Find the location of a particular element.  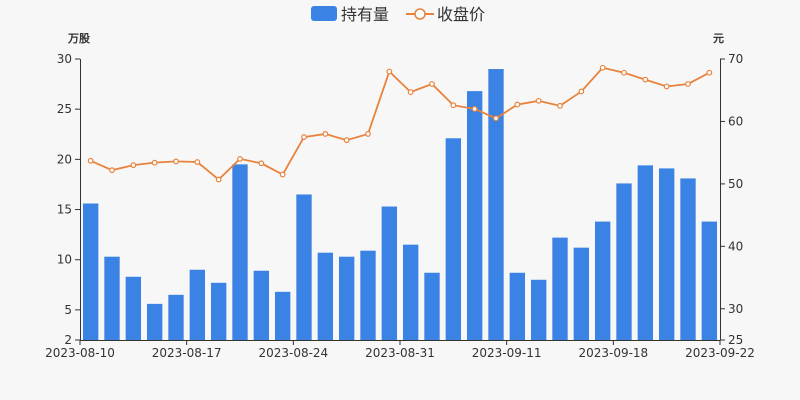

legend-item-holdings: 持有量 is located at coordinates (350, 14).